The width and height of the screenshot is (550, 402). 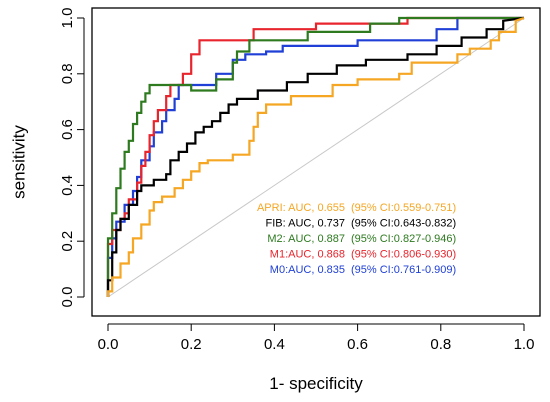 I want to click on x-tick-label: 1.0, so click(x=524, y=344).